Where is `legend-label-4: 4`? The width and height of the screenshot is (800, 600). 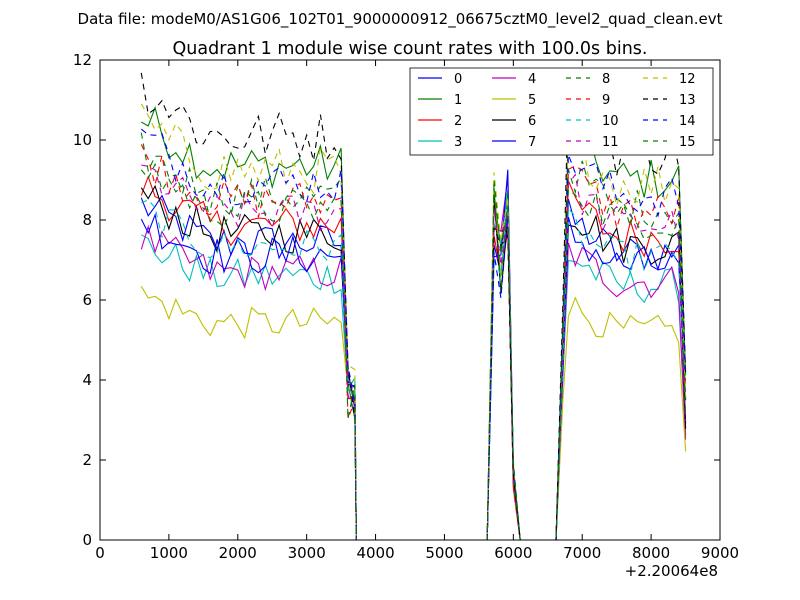
legend-label-4: 4 is located at coordinates (532, 79).